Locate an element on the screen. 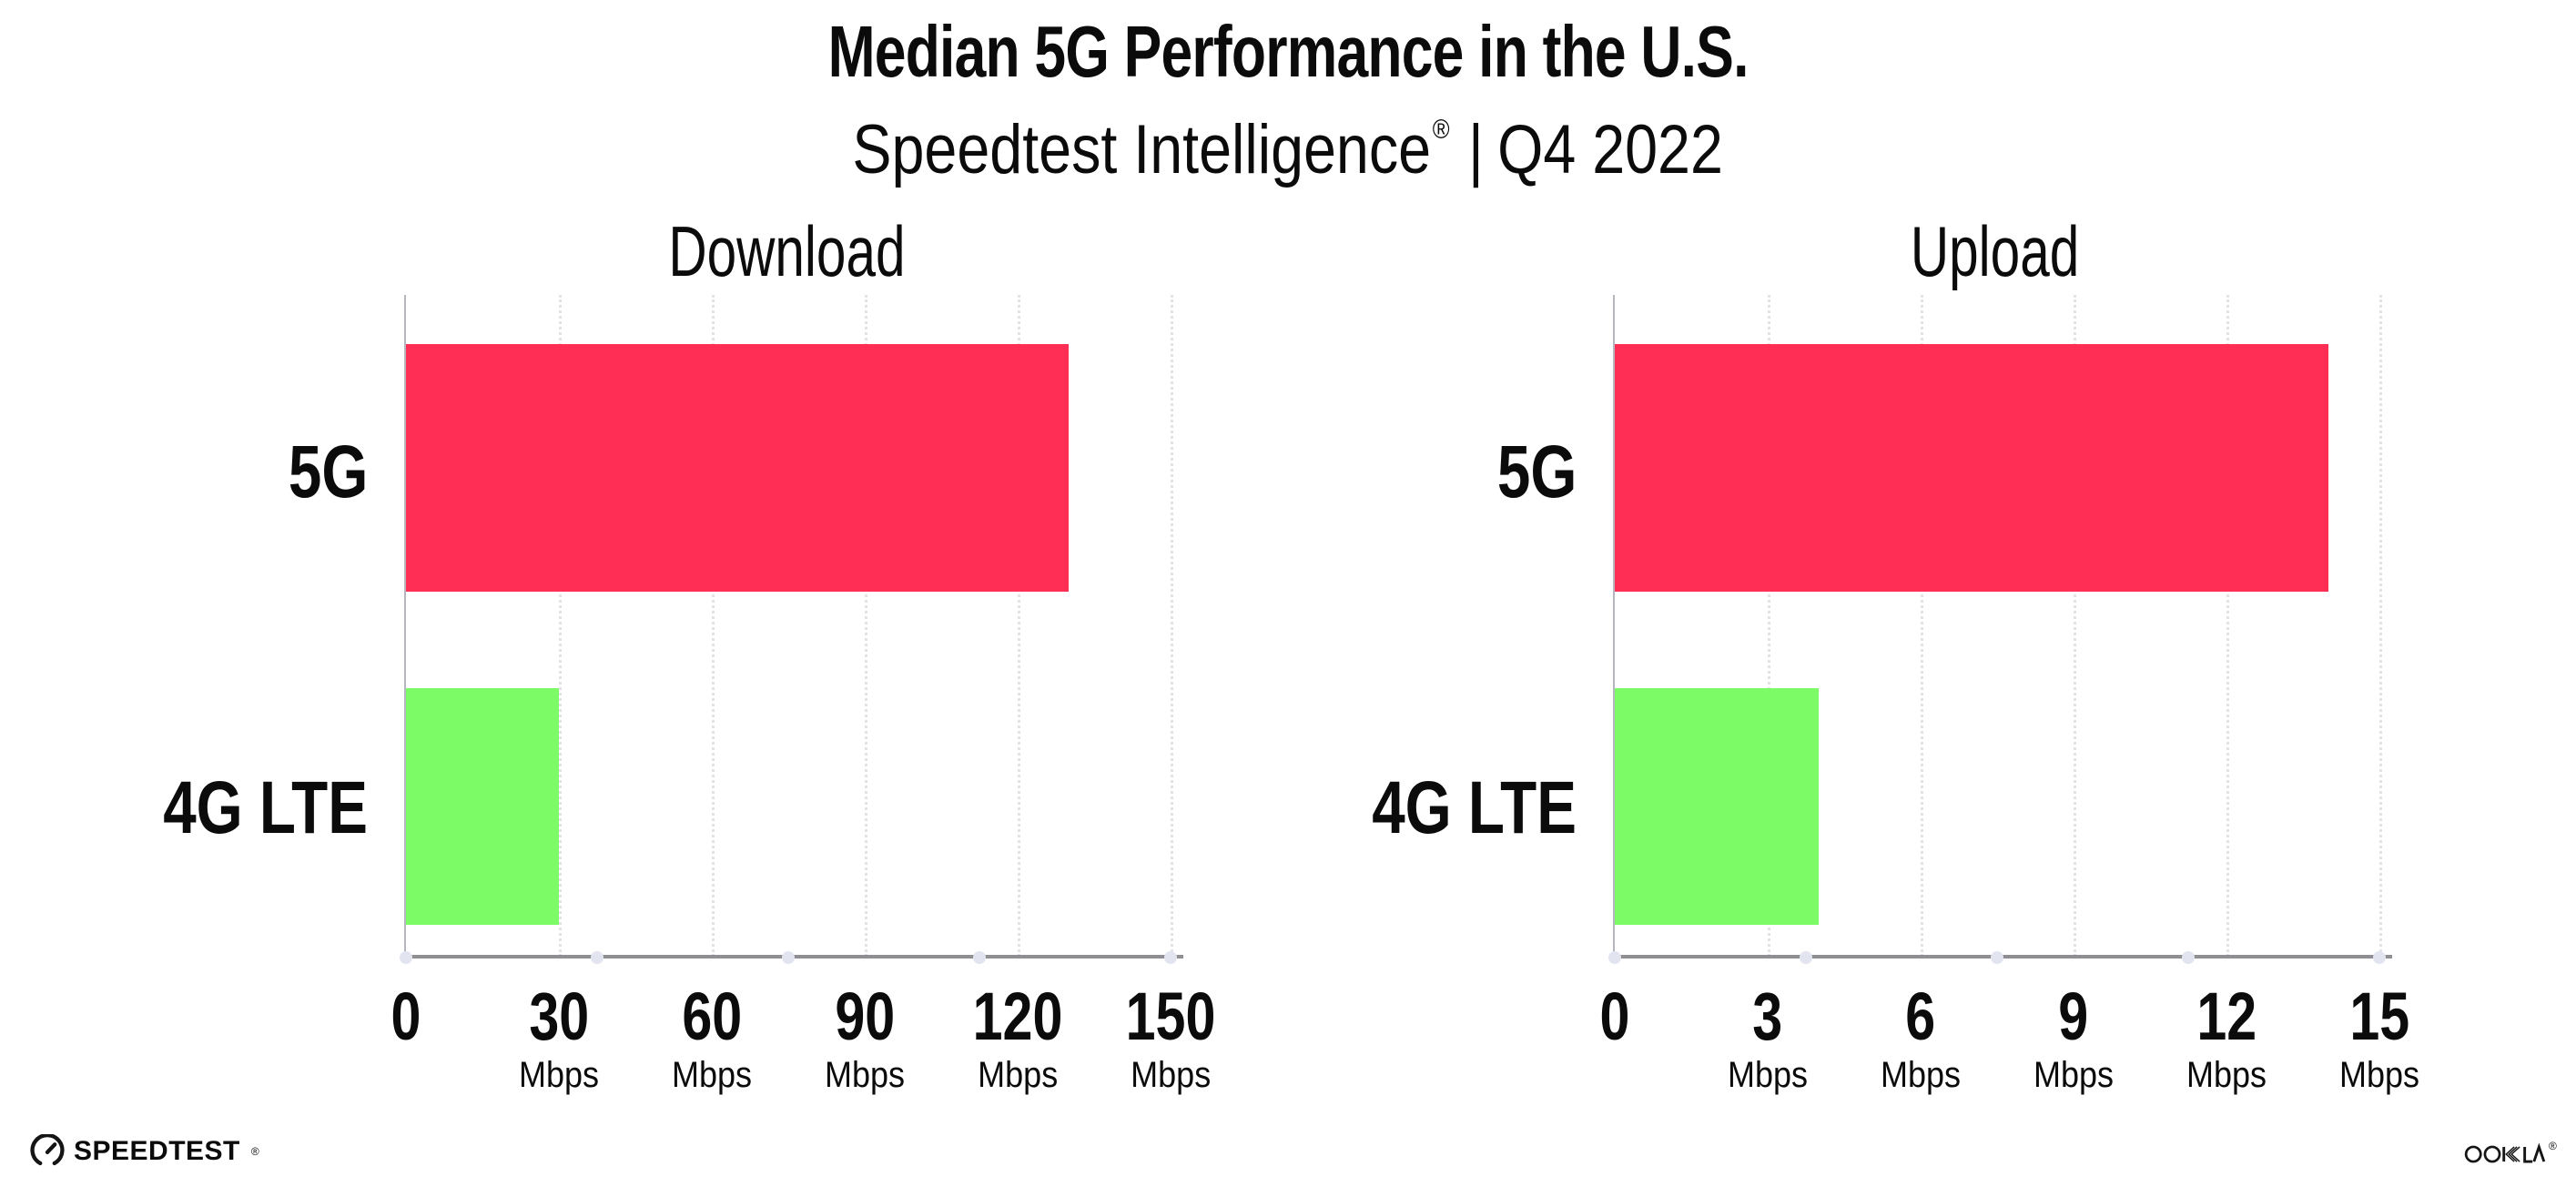 The height and width of the screenshot is (1197, 2576). subtitle-brand: Speedtest Intelligence is located at coordinates (1142, 149).